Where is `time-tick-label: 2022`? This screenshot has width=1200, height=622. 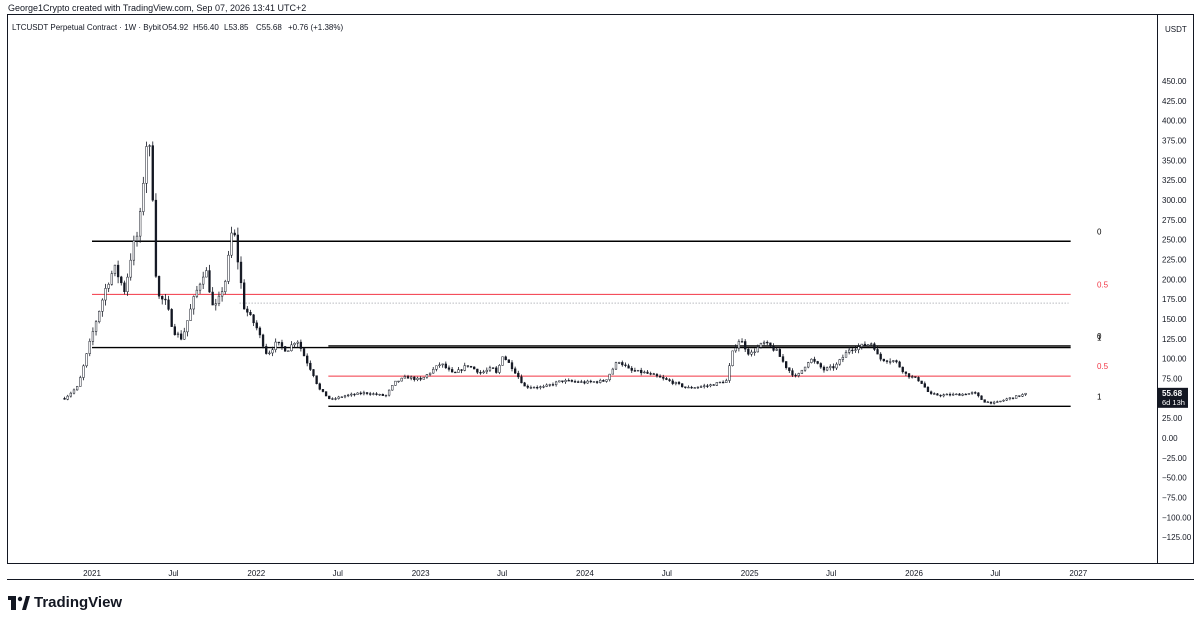
time-tick-label: 2022 is located at coordinates (256, 573).